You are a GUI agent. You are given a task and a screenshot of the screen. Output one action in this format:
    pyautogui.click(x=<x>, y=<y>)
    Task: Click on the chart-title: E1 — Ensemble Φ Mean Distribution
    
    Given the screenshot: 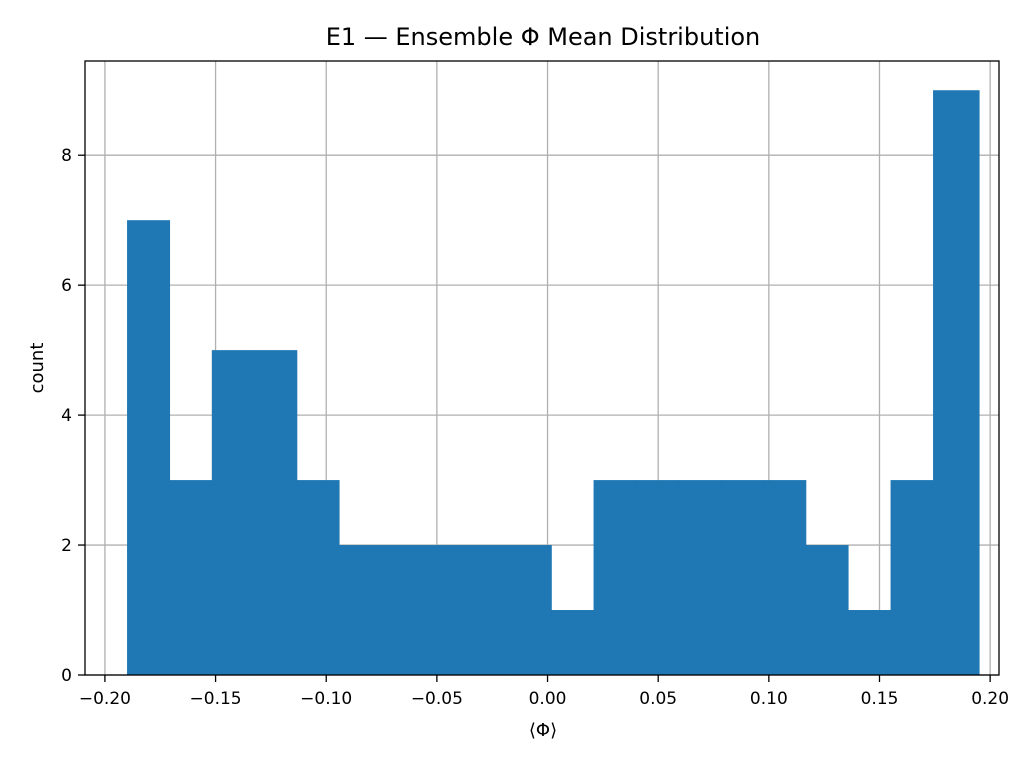 What is the action you would take?
    pyautogui.click(x=543, y=37)
    